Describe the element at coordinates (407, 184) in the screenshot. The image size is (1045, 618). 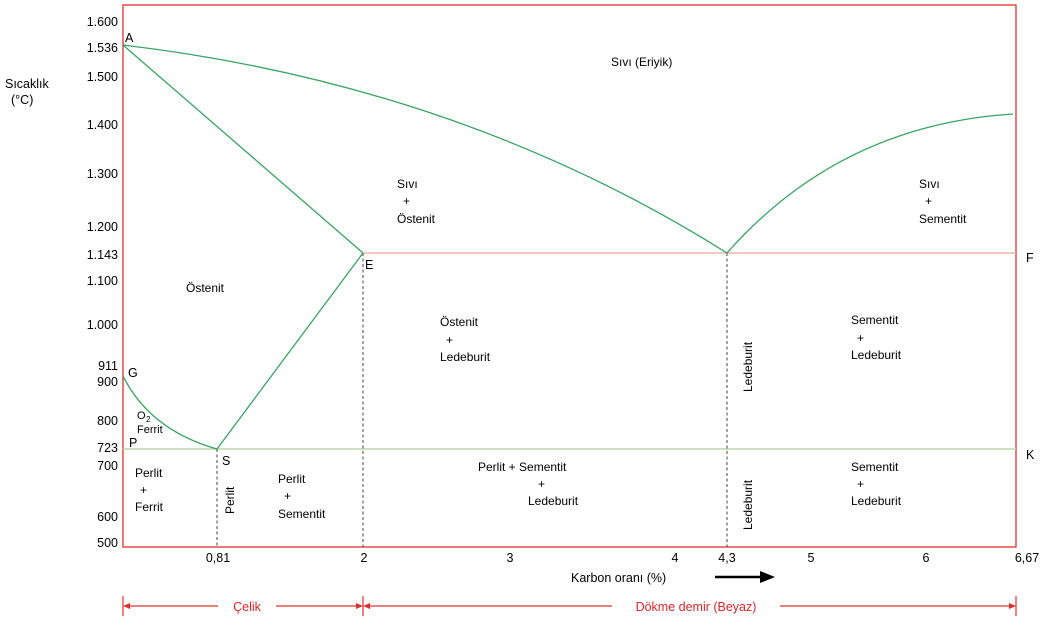
I see `region-liquid-austenite-l1: Sıvı` at that location.